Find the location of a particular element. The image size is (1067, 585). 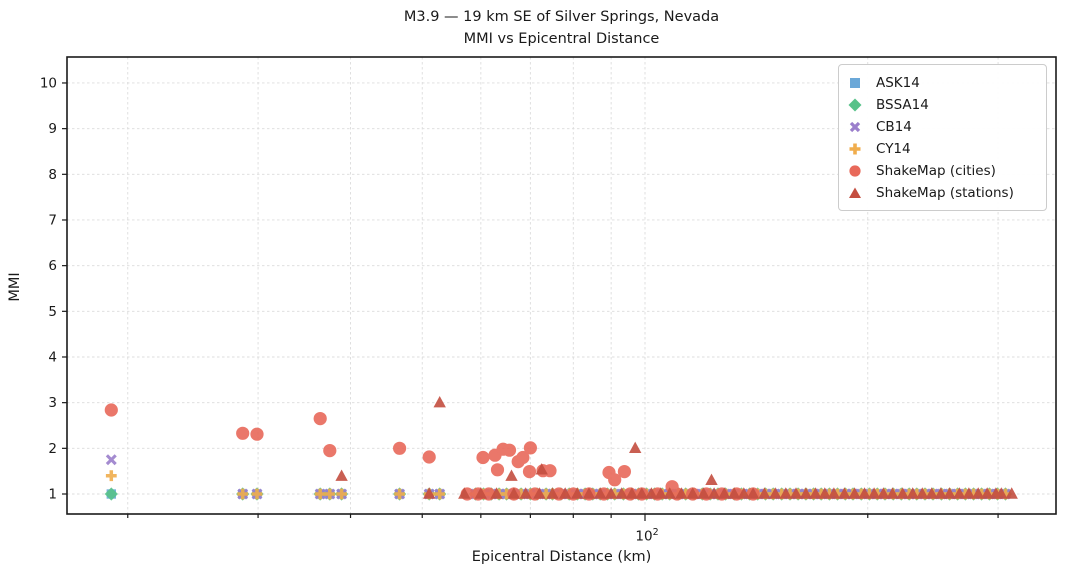

bssa14-diamond-marker-icon is located at coordinates (855, 105).